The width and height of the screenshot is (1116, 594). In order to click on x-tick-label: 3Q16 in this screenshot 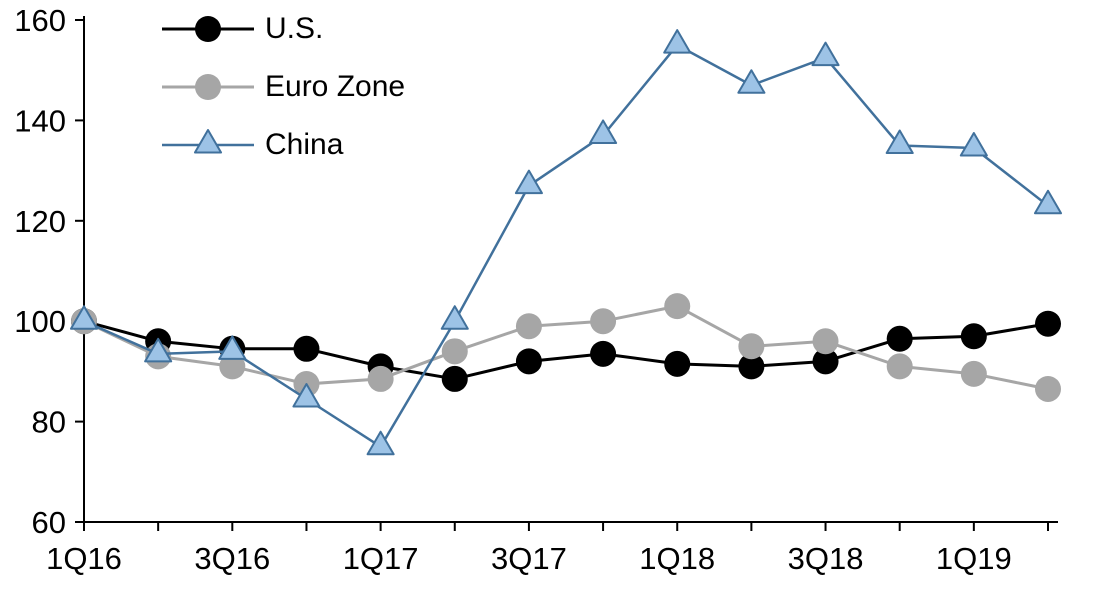, I will do `click(232, 558)`.